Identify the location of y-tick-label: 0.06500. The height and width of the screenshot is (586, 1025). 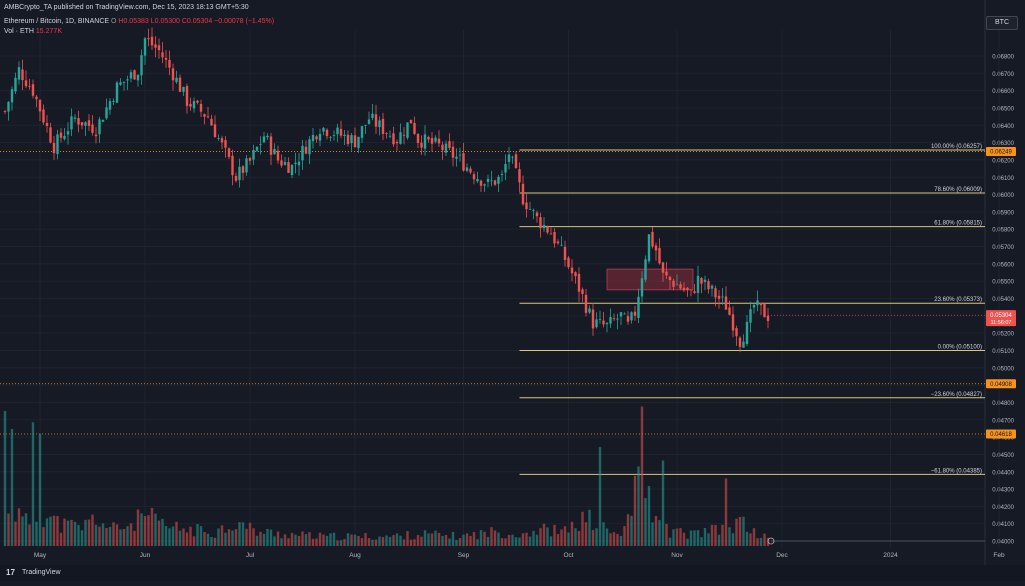
(1003, 109).